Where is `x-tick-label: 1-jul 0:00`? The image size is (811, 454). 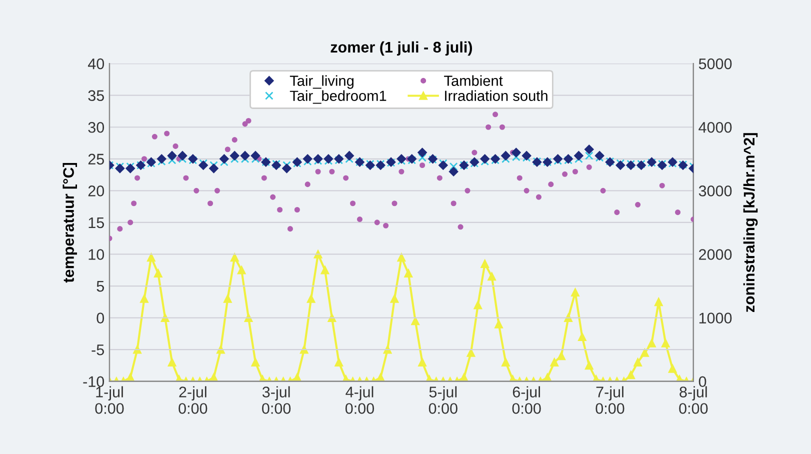
x-tick-label: 1-jul 0:00 is located at coordinates (109, 400).